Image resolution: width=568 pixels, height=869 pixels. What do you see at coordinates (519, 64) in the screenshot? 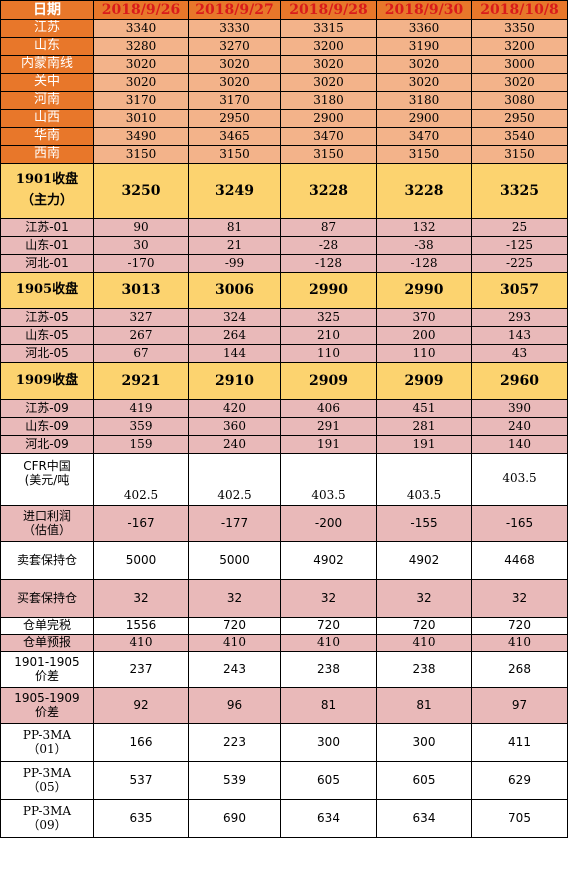
I see `cell-value: 3000` at bounding box center [519, 64].